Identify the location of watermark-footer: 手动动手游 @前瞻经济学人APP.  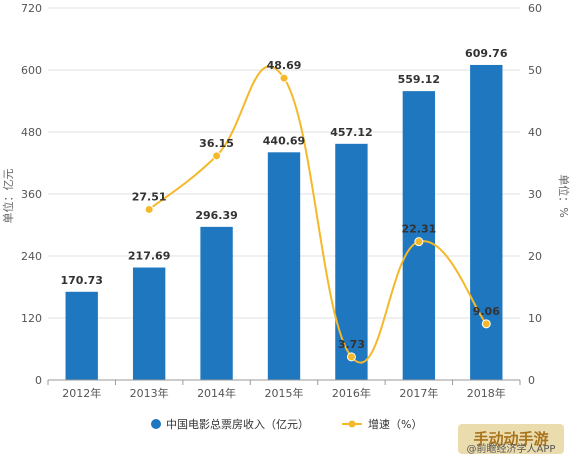
(511, 439).